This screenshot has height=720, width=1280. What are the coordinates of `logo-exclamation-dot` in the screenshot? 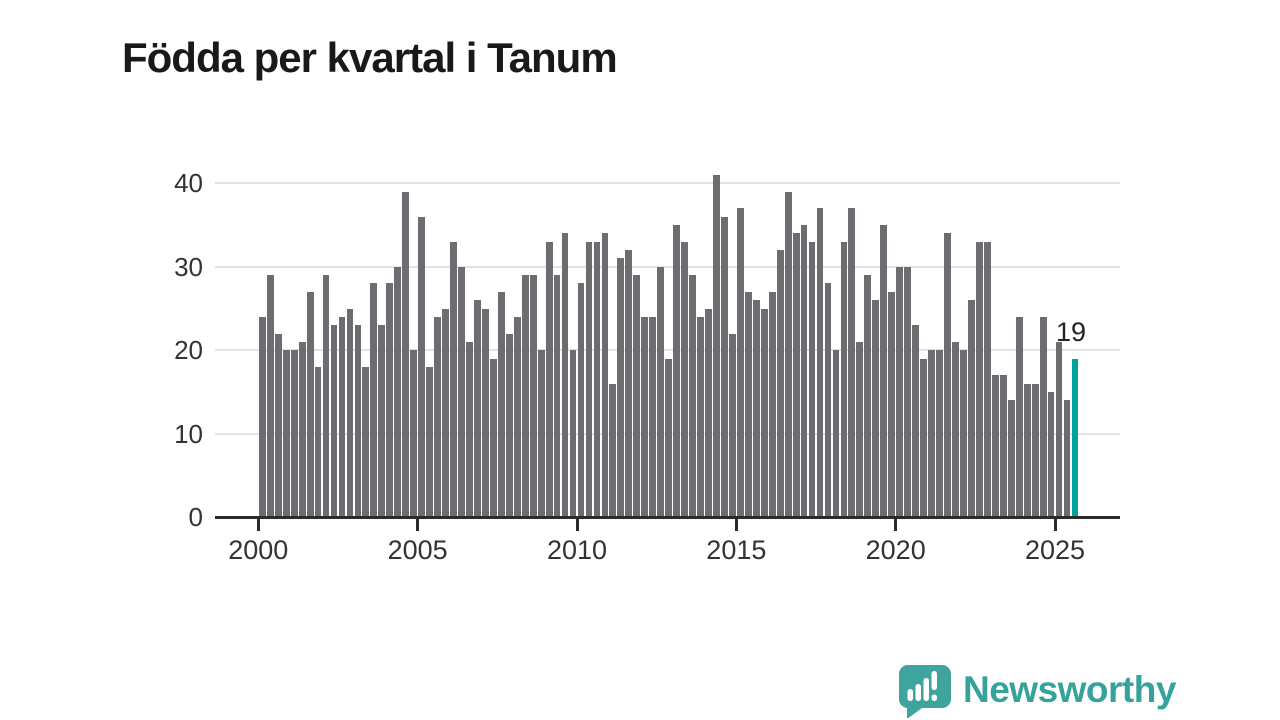 It's located at (934, 697).